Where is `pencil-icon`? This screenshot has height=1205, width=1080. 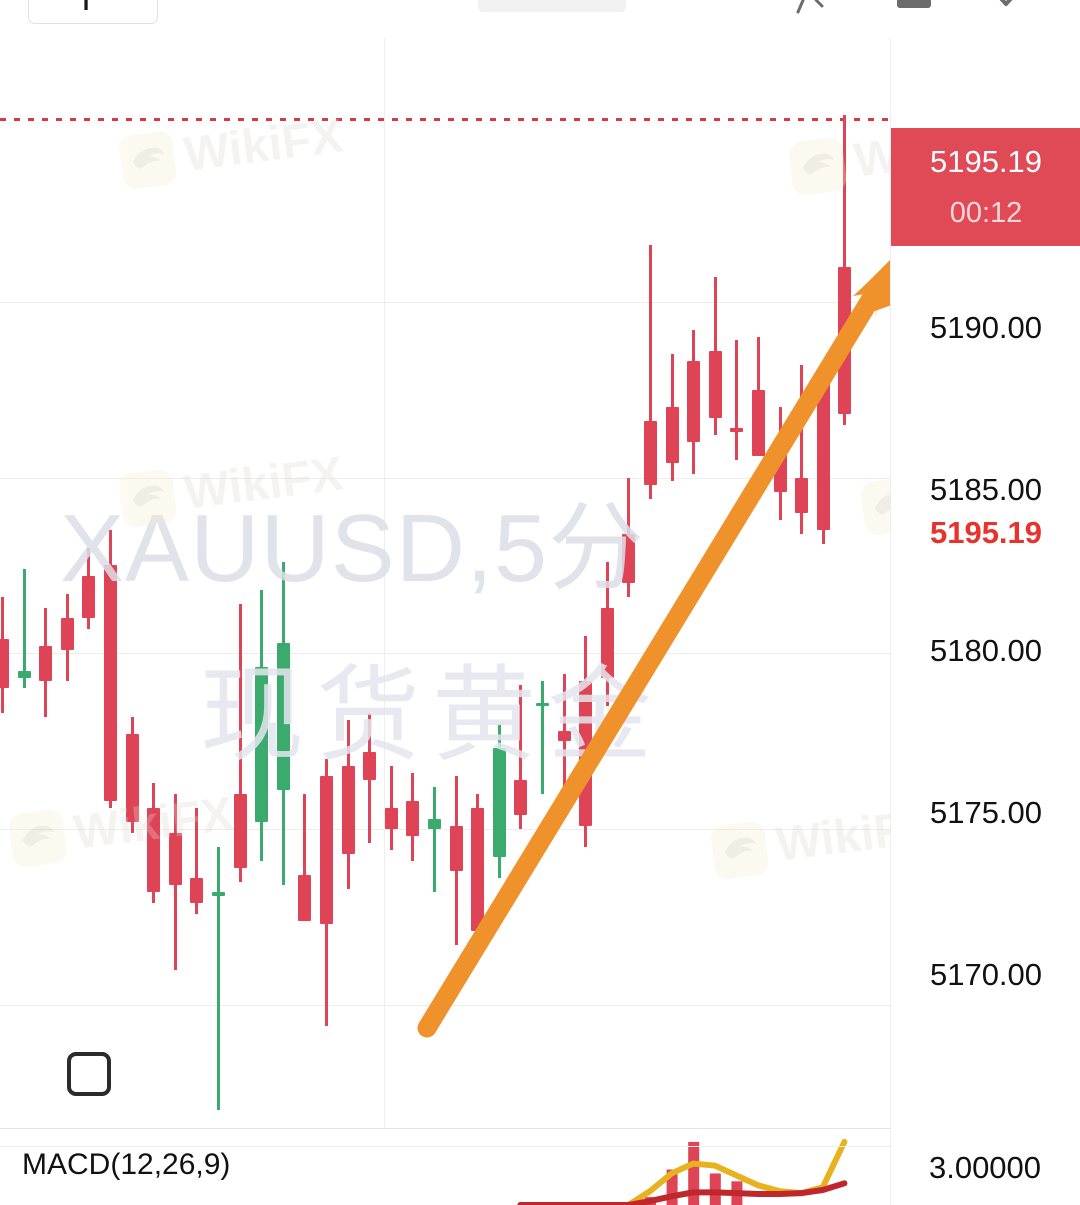
pencil-icon is located at coordinates (812, 9).